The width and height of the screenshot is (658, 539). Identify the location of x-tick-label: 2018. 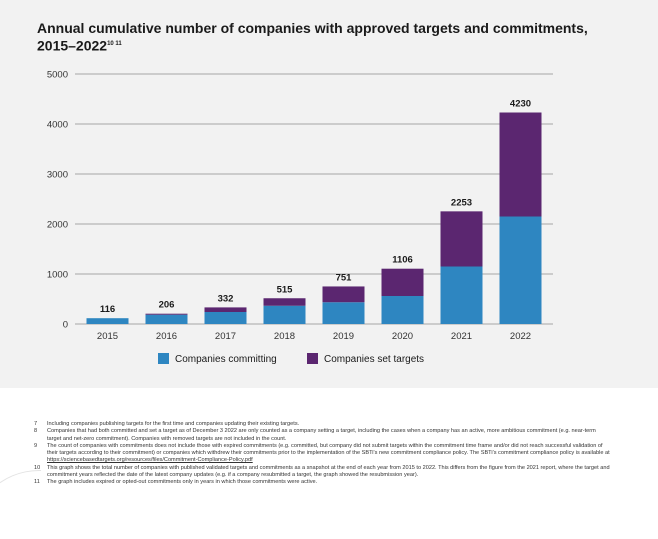
(284, 336).